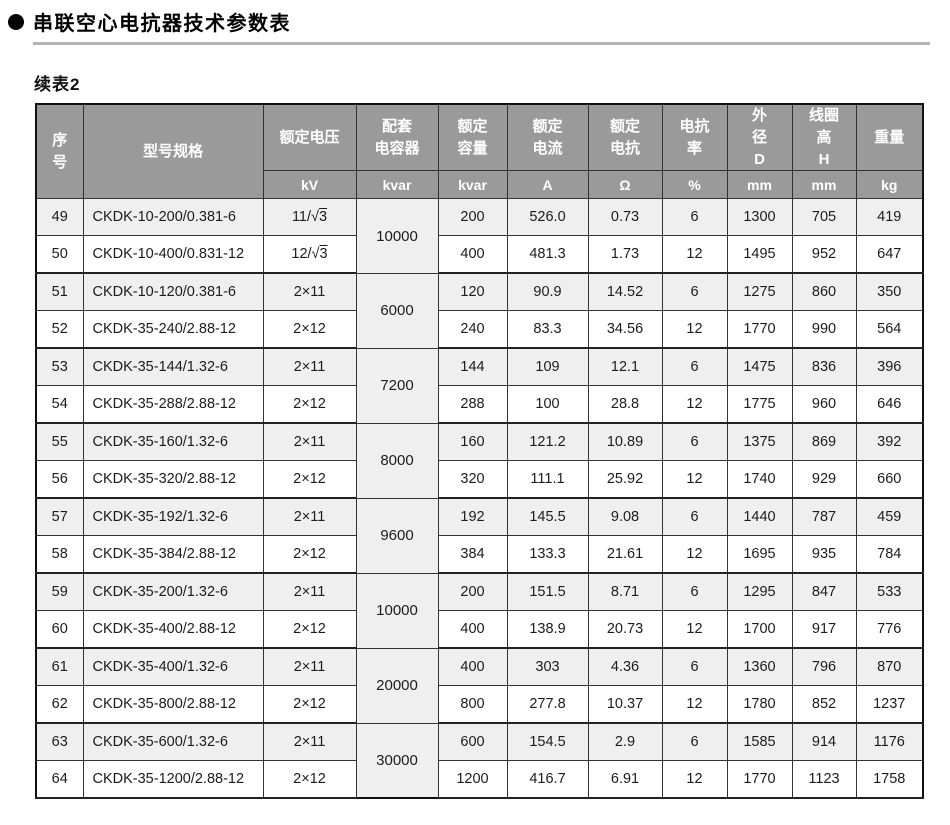 Image resolution: width=950 pixels, height=825 pixels. Describe the element at coordinates (889, 667) in the screenshot. I see `cell-weight: 870` at that location.